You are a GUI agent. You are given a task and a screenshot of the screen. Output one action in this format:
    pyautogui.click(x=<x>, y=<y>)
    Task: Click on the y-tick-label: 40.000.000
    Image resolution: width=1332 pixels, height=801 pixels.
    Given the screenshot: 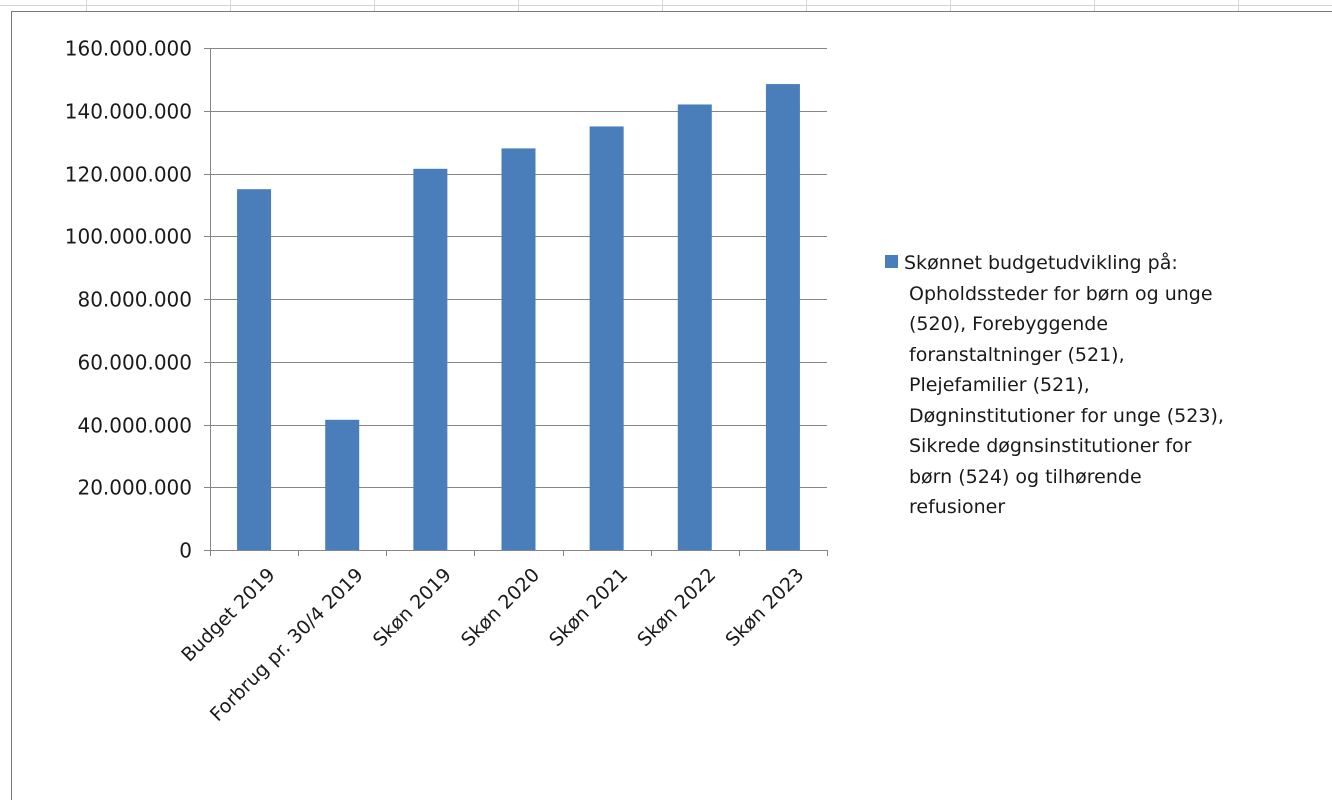 What is the action you would take?
    pyautogui.click(x=134, y=426)
    